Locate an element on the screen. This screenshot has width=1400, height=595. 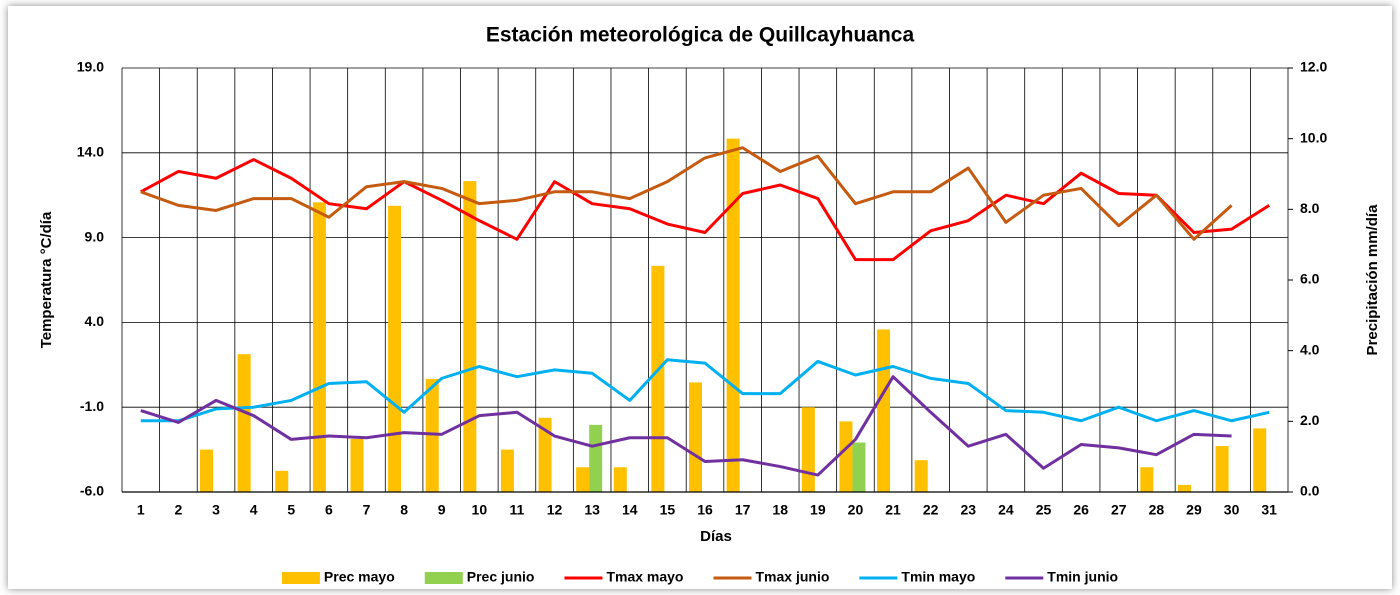
x-tick-label: 30 is located at coordinates (1232, 510).